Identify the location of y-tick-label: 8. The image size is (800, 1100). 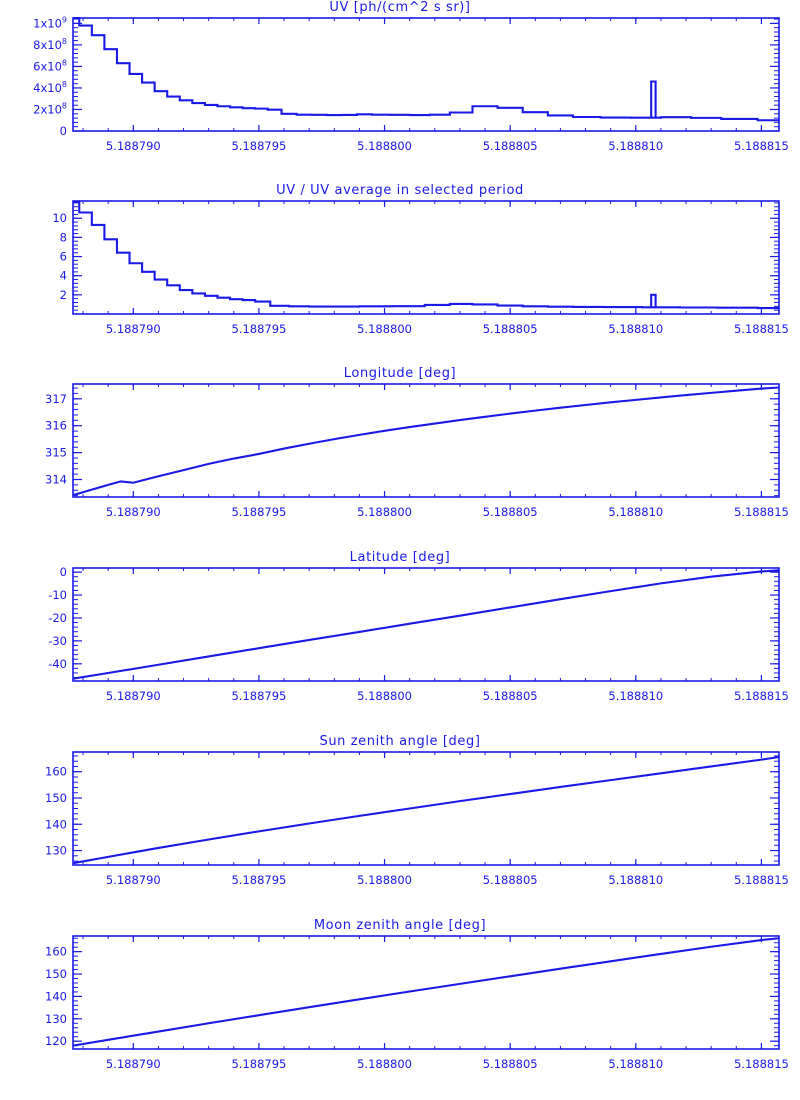
(63, 237).